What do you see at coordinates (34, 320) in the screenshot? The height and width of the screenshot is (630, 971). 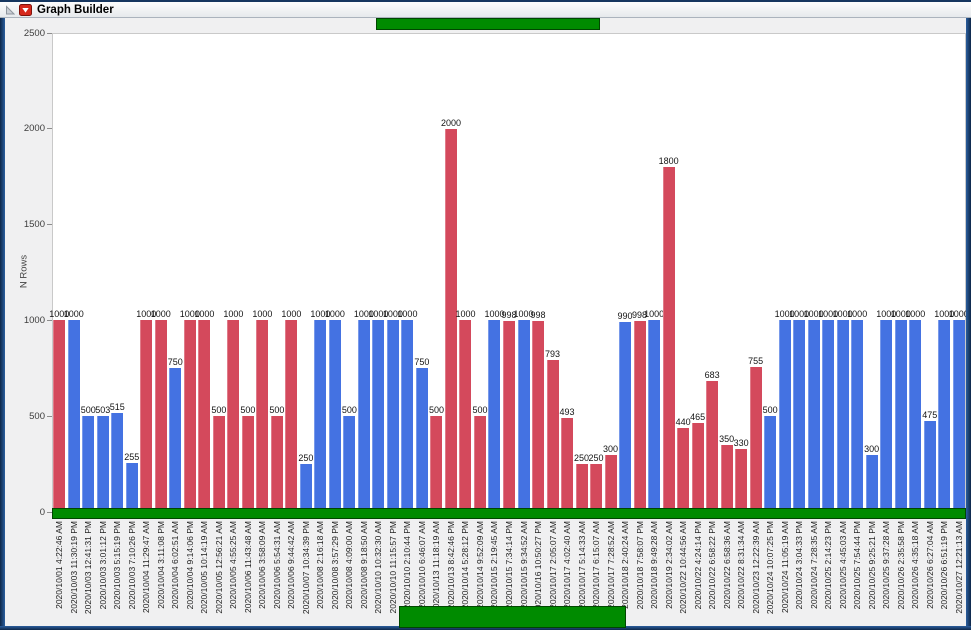 I see `y-tick-label: 1000` at bounding box center [34, 320].